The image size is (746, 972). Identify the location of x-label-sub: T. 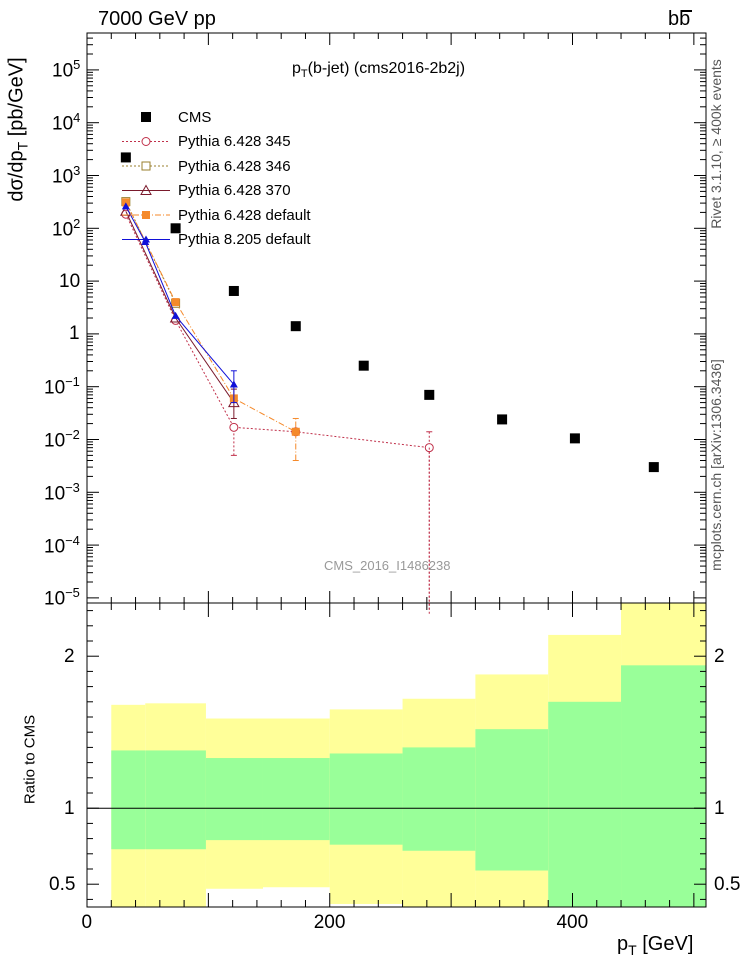
(632, 950).